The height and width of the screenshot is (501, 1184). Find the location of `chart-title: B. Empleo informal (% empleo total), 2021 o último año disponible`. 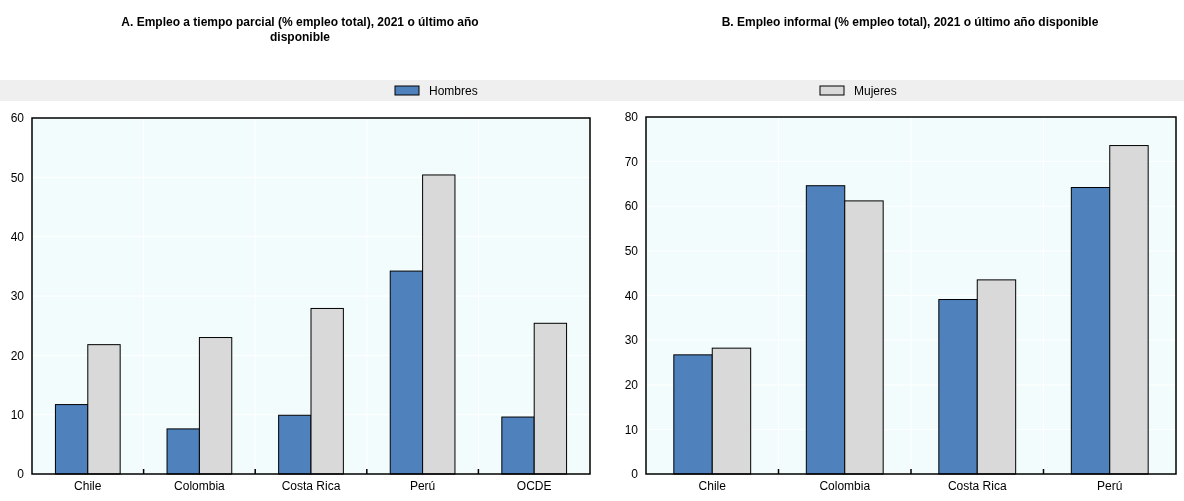

chart-title: B. Empleo informal (% empleo total), 2021 o último año disponible is located at coordinates (910, 22).